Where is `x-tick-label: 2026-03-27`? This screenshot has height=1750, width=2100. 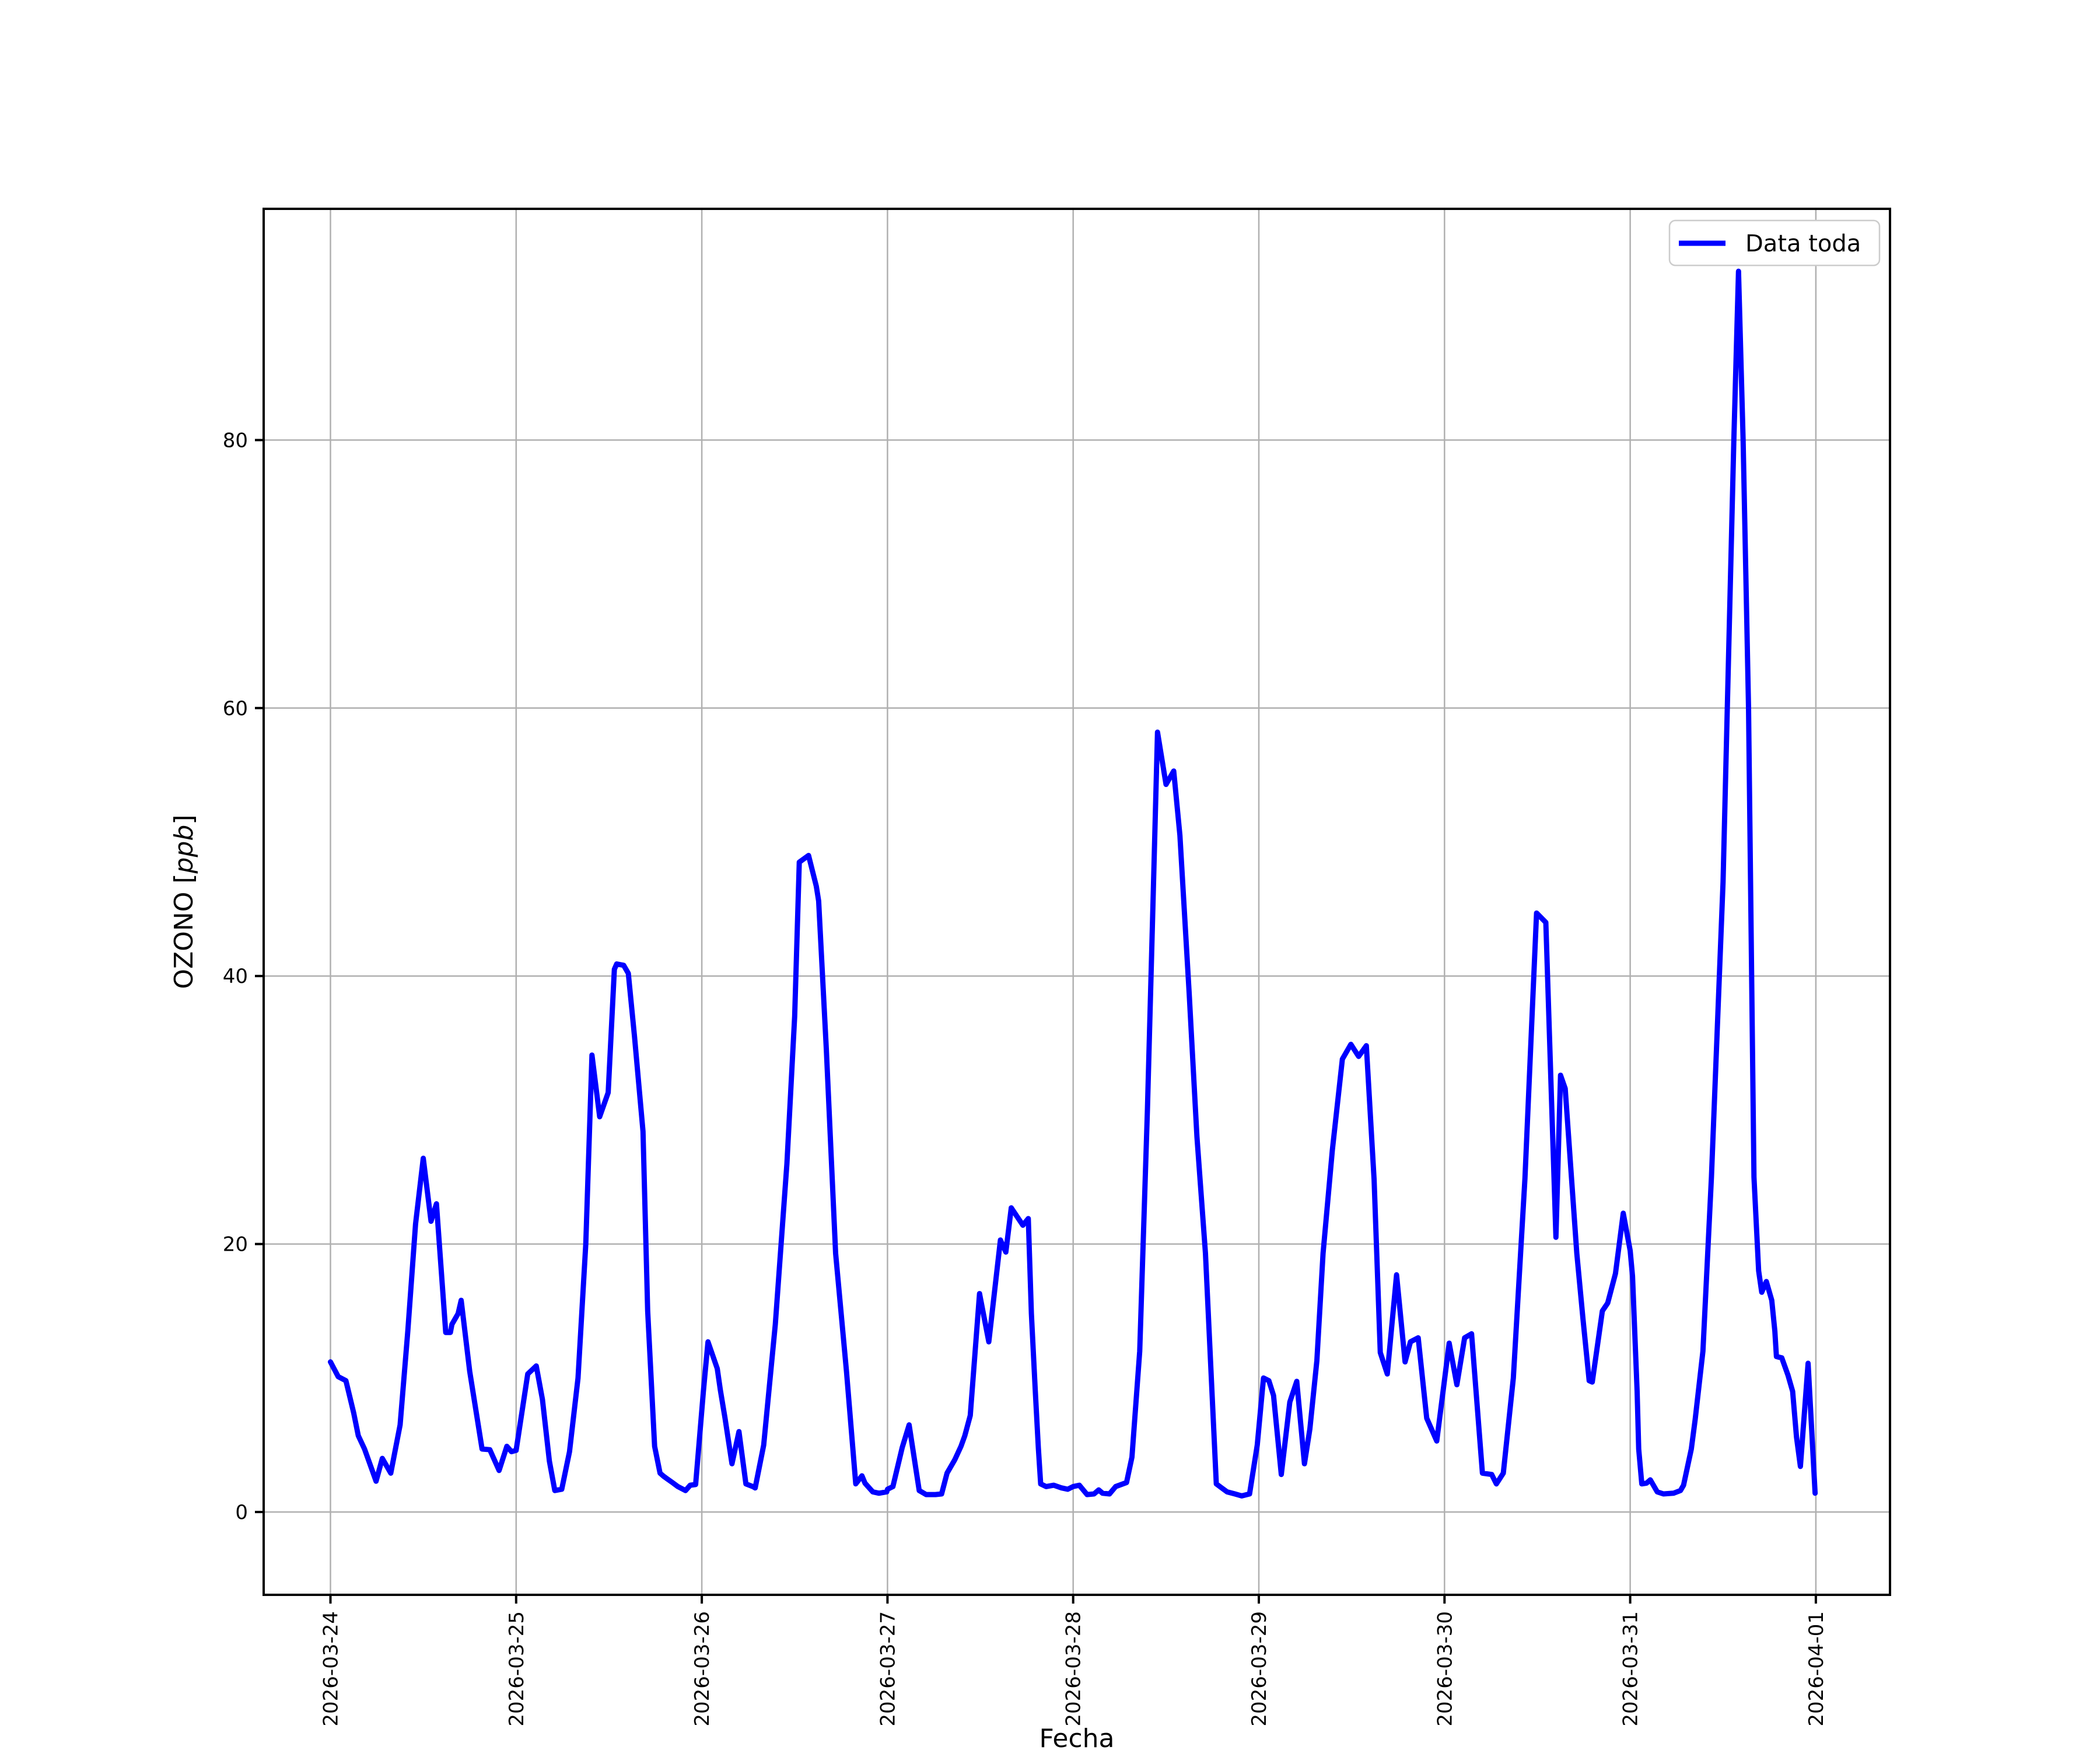 x-tick-label: 2026-03-27 is located at coordinates (888, 1669).